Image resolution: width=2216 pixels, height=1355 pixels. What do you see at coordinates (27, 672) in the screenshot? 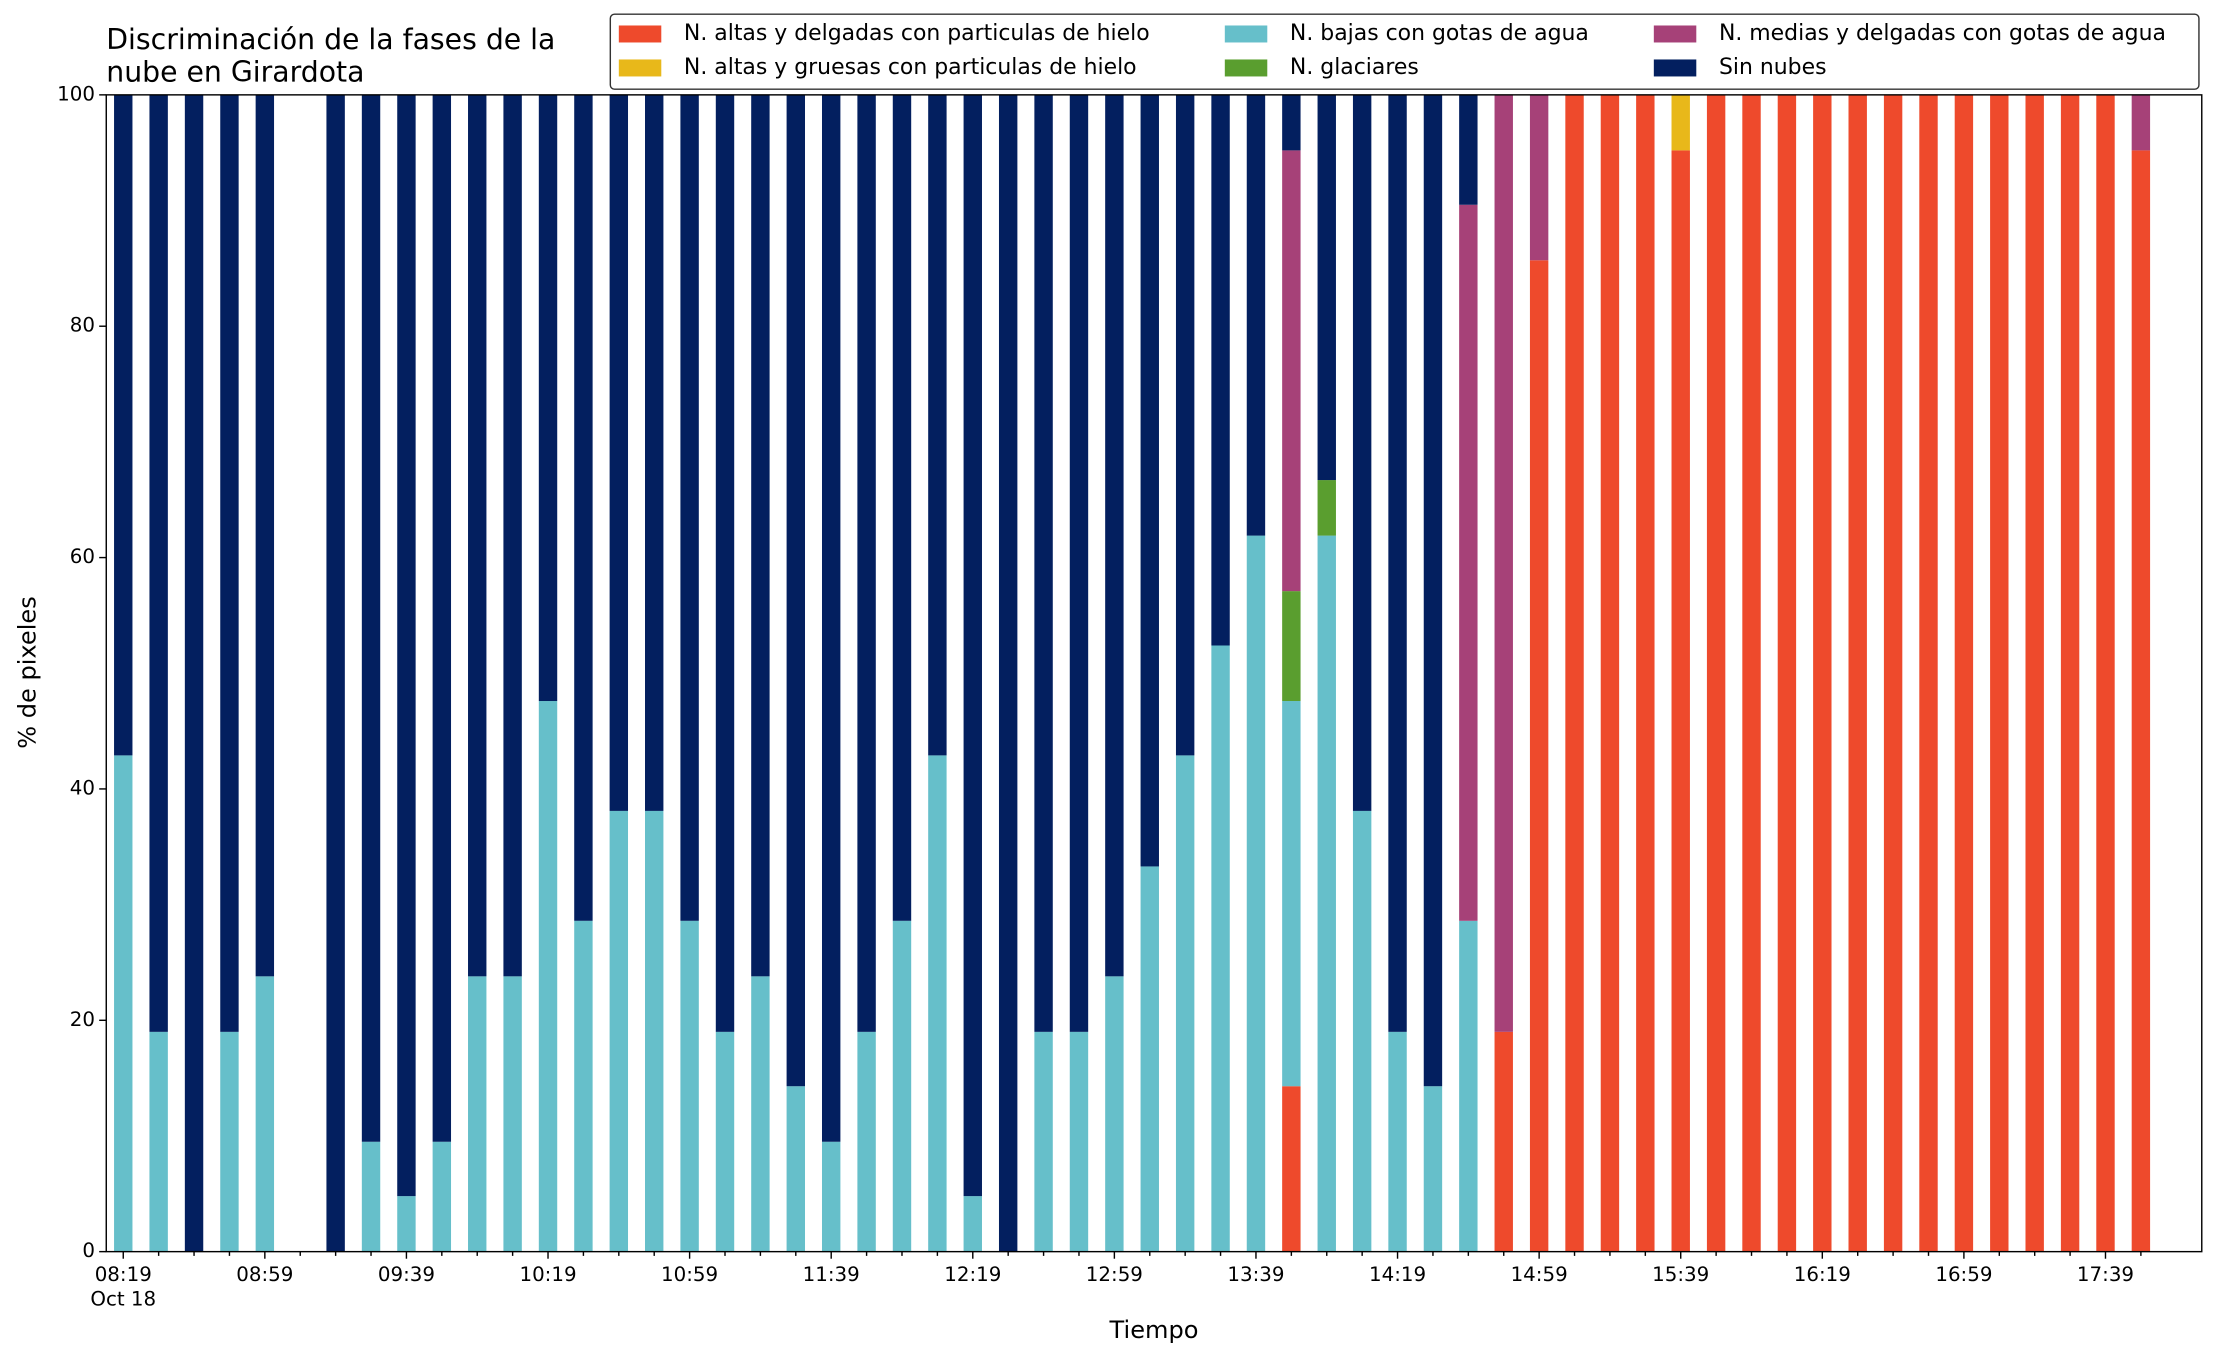
I see `y-axis-label: % de pixeles` at bounding box center [27, 672].